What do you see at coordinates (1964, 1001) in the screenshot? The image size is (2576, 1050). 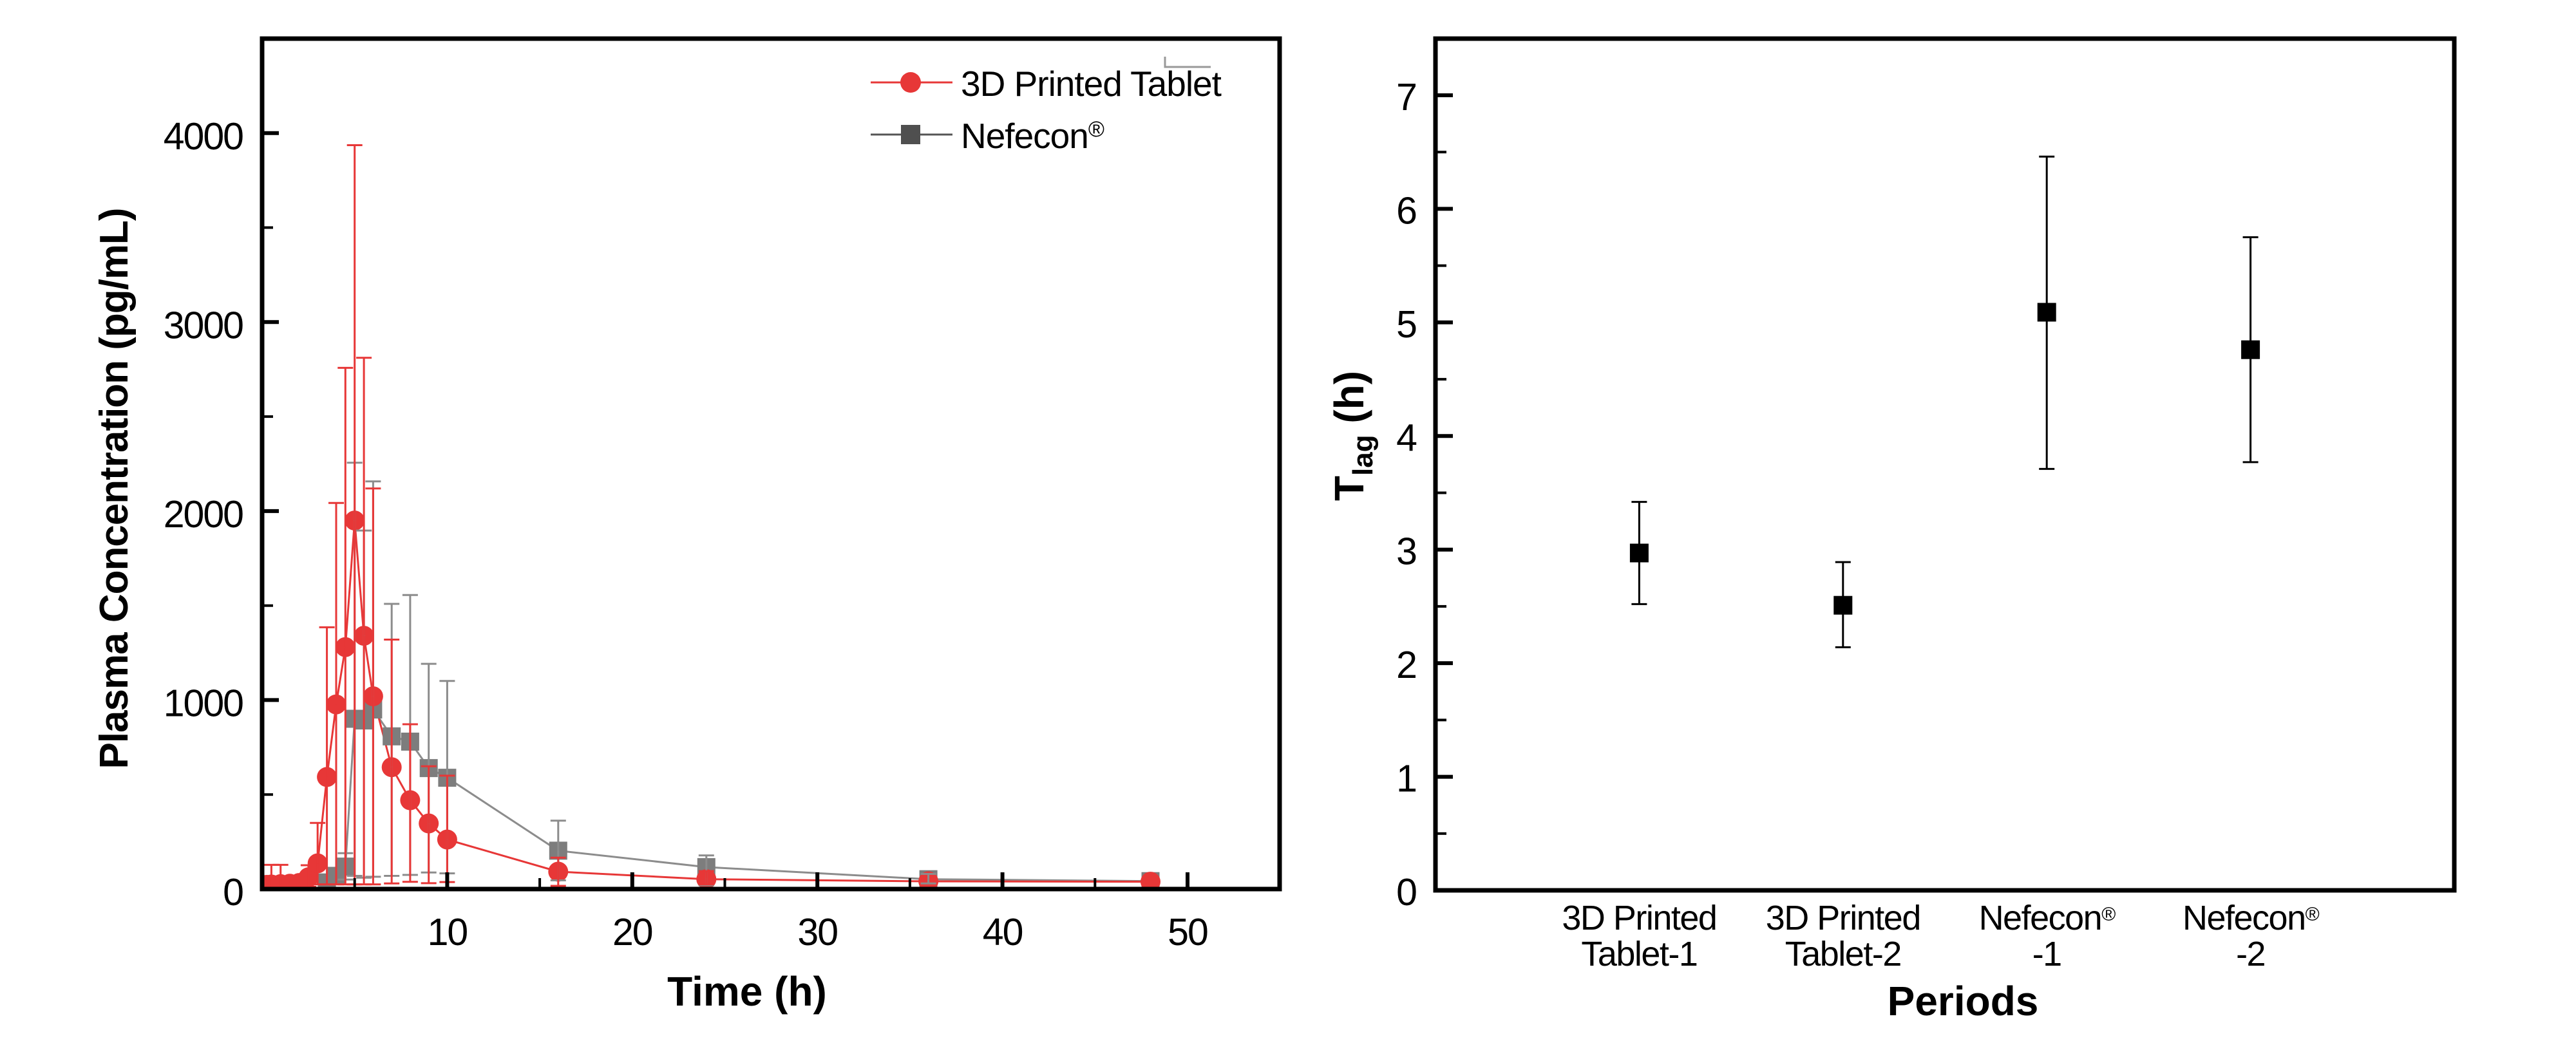 I see `svg-text: Periods` at bounding box center [1964, 1001].